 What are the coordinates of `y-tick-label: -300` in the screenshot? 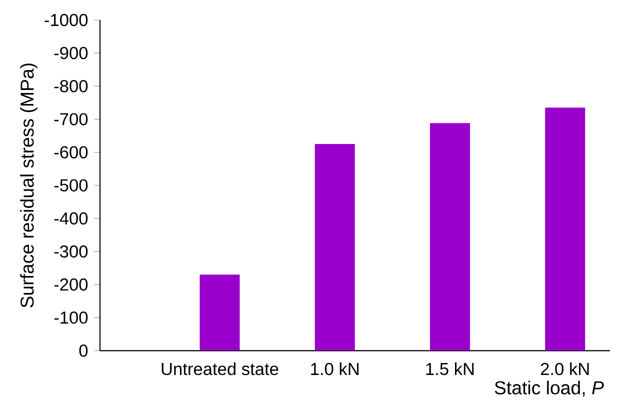 It's located at (71, 251).